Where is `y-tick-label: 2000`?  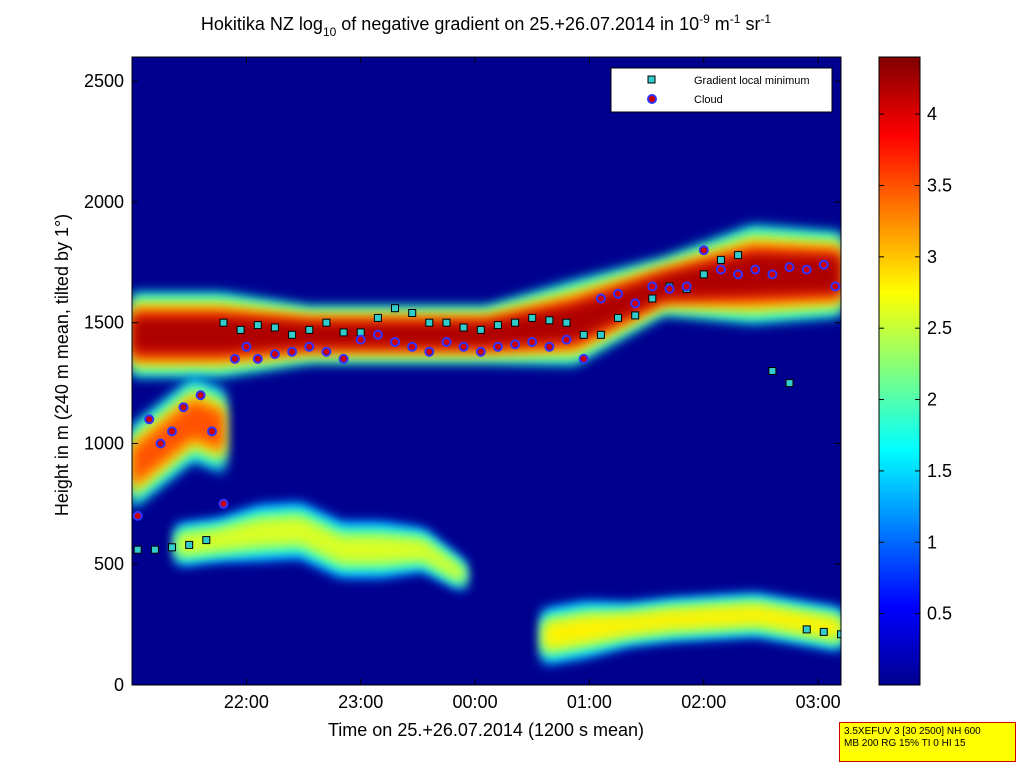
y-tick-label: 2000 is located at coordinates (104, 202).